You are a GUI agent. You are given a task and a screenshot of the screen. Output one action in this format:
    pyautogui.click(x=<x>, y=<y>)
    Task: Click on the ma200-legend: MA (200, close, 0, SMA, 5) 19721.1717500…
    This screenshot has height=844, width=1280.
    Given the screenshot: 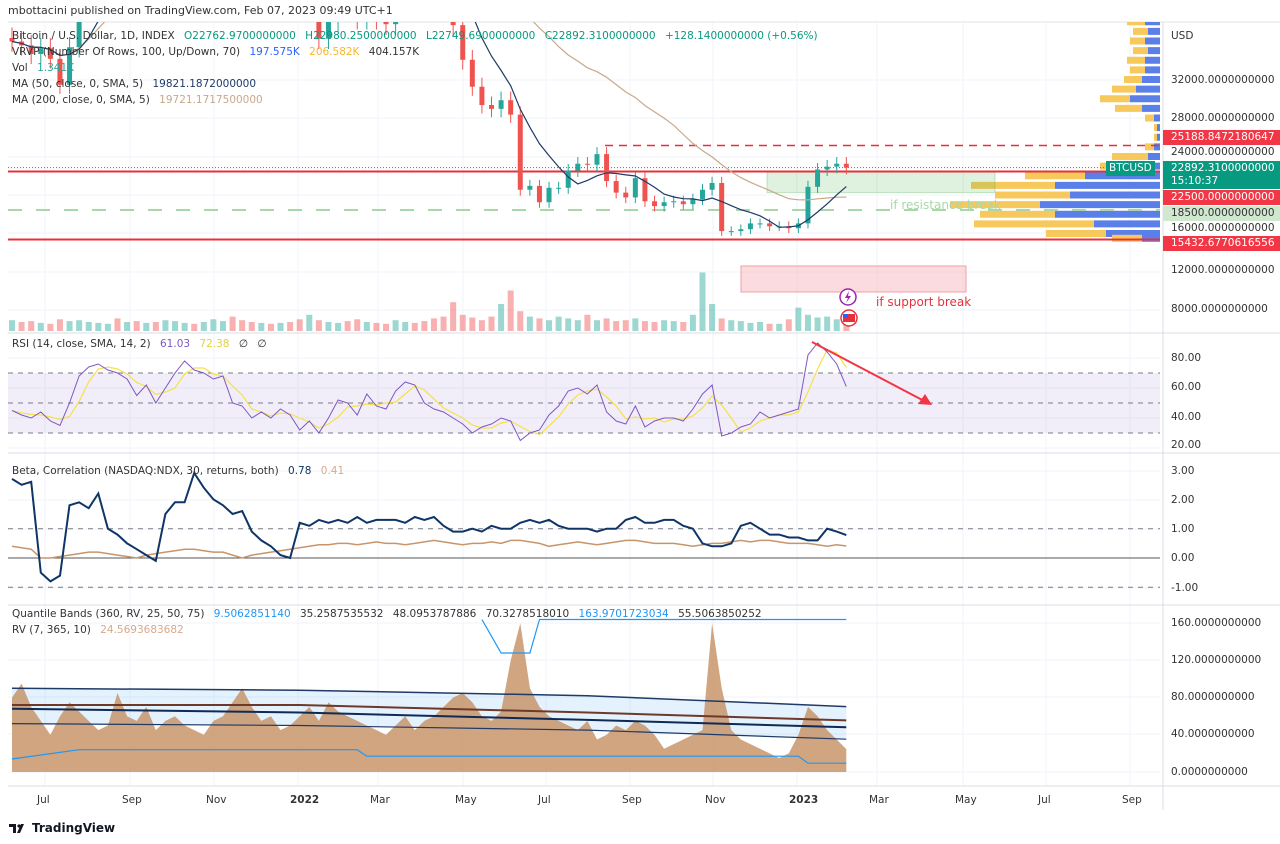 What is the action you would take?
    pyautogui.click(x=140, y=100)
    